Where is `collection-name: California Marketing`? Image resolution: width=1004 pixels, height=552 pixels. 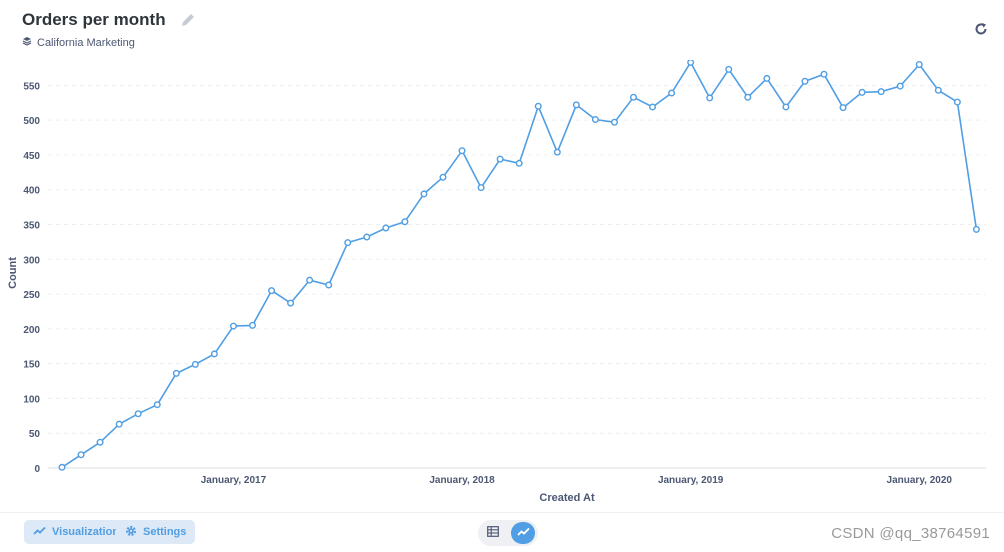
collection-name: California Marketing is located at coordinates (86, 42).